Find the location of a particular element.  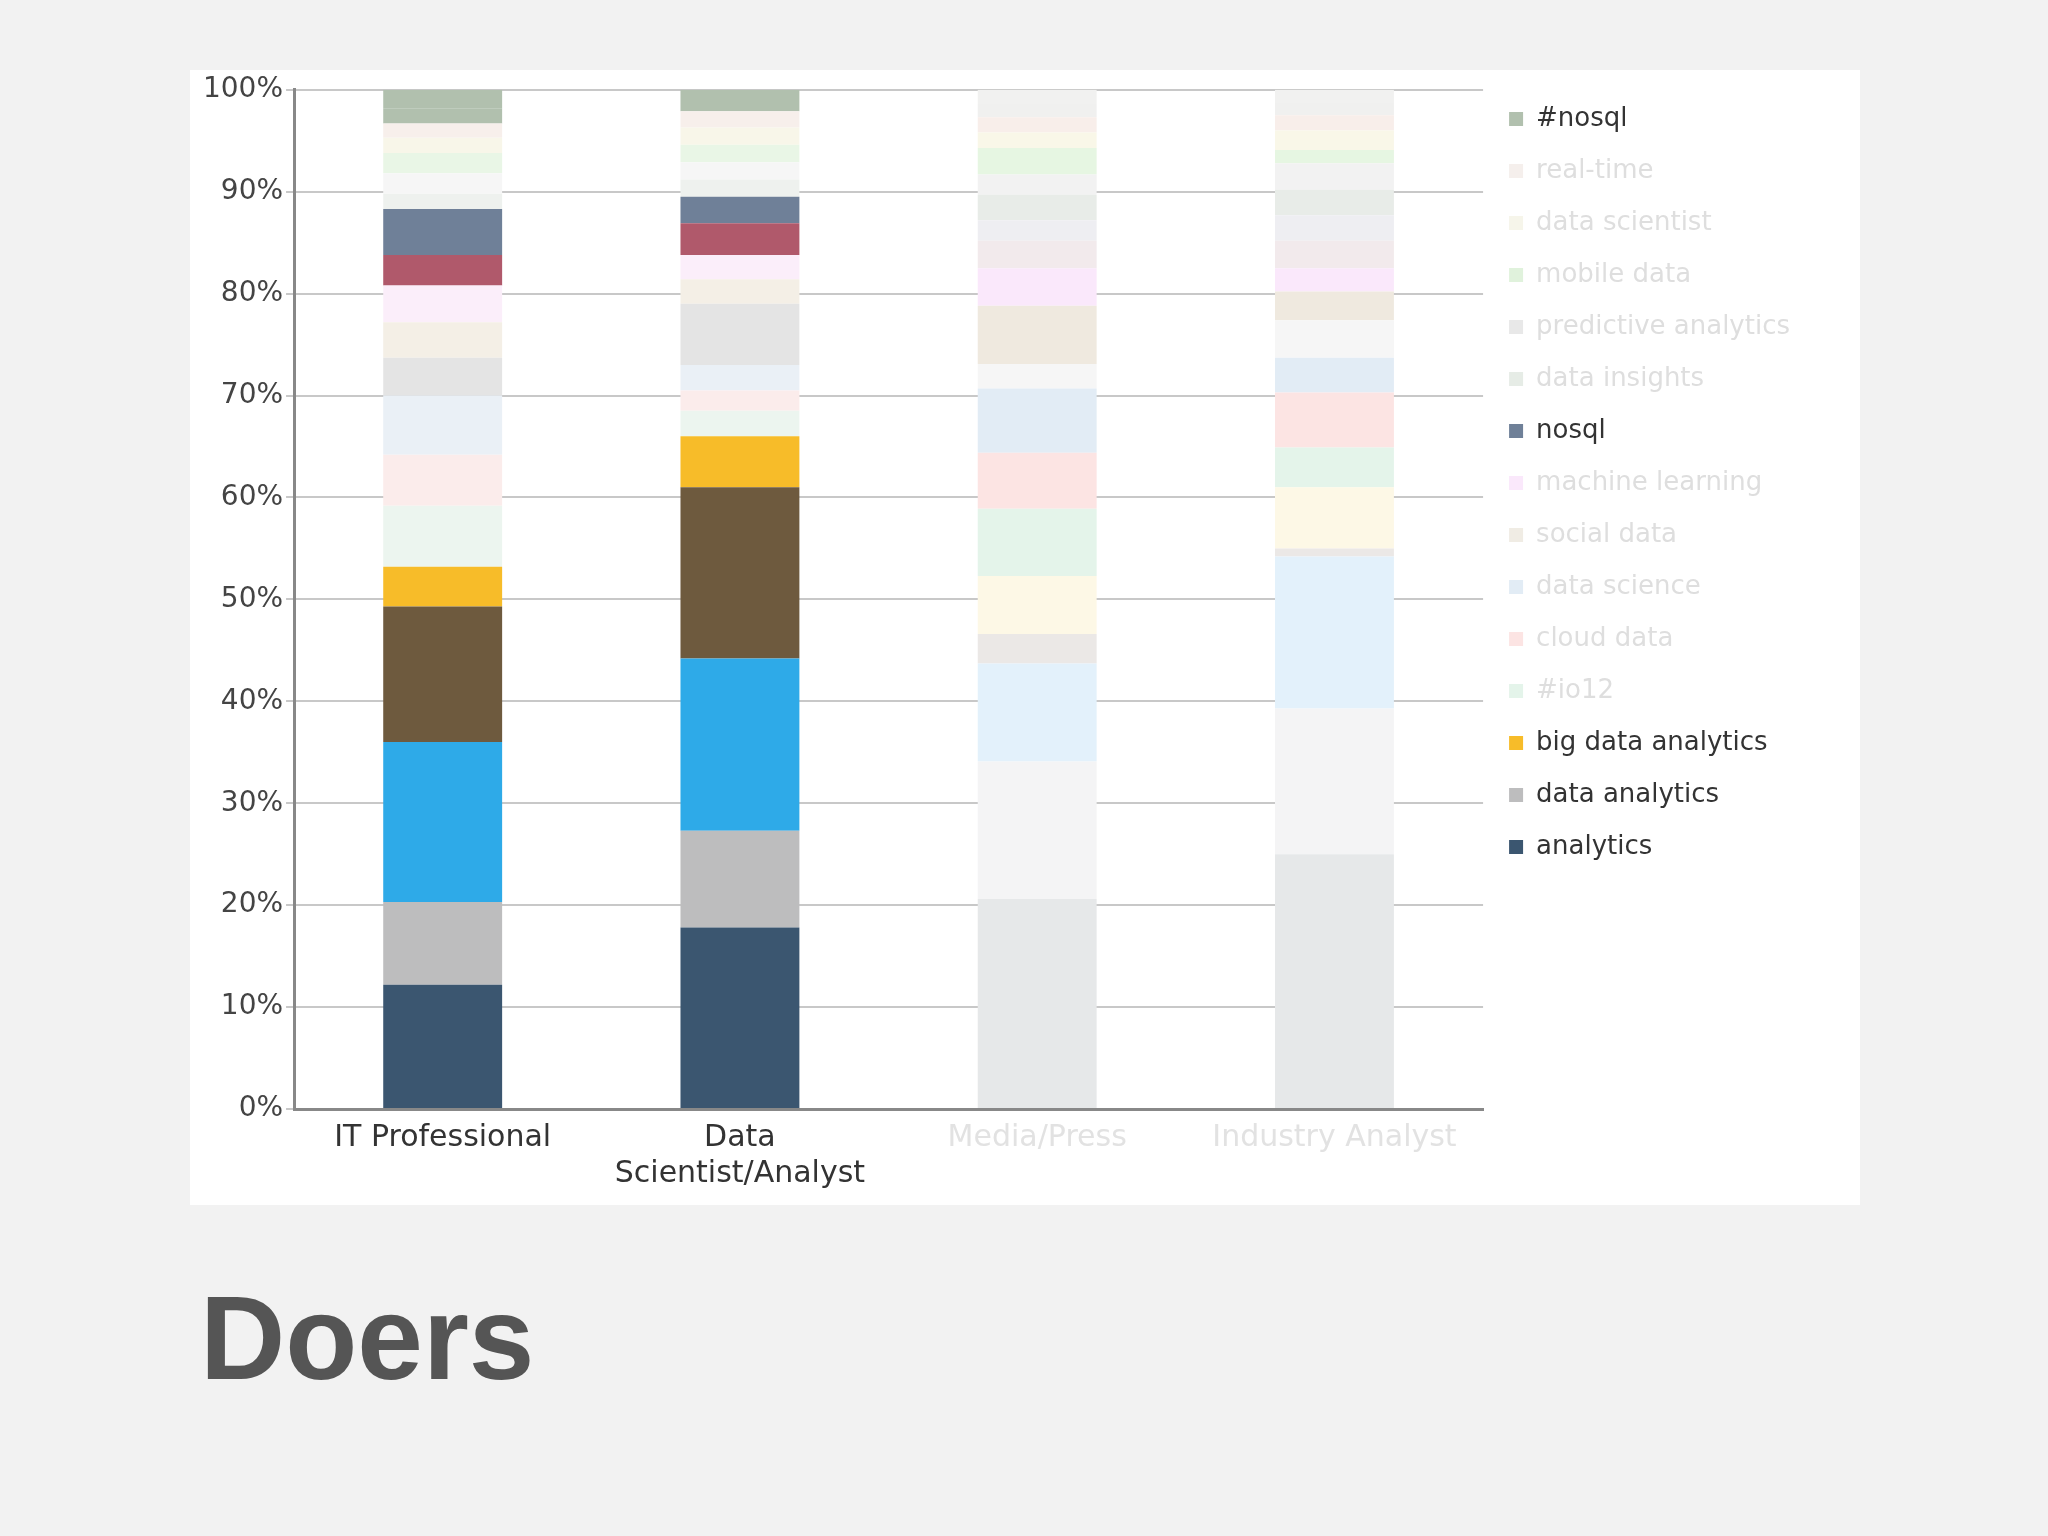

legend-label: data analytics is located at coordinates (1628, 792).